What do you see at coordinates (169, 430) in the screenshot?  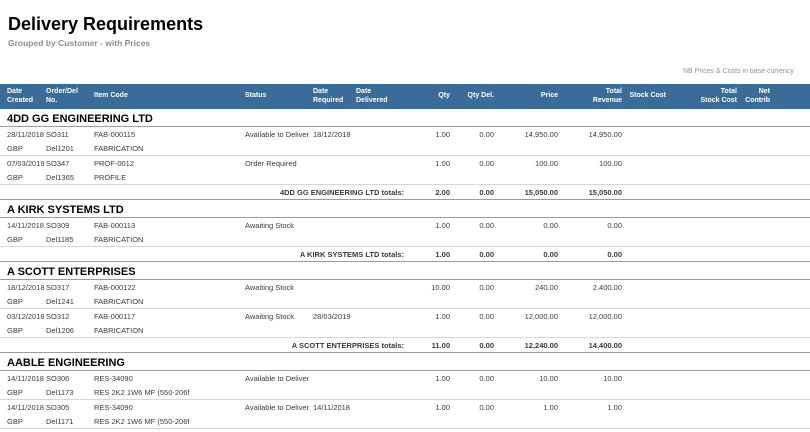 I see `cell-item-code: FAB-000135` at bounding box center [169, 430].